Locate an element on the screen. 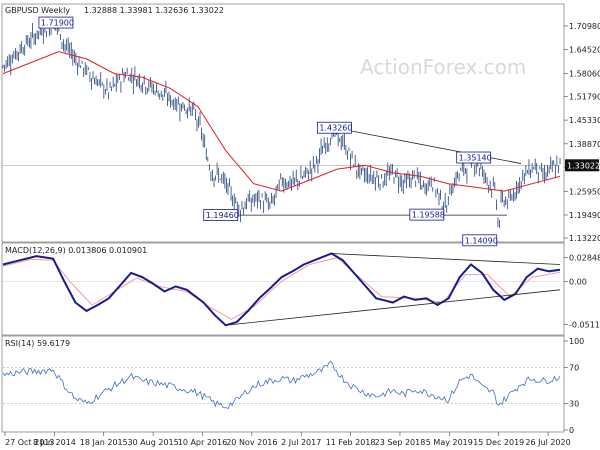 This screenshot has width=600, height=450. x-tick-label: 2 Jul 2017 is located at coordinates (301, 442).